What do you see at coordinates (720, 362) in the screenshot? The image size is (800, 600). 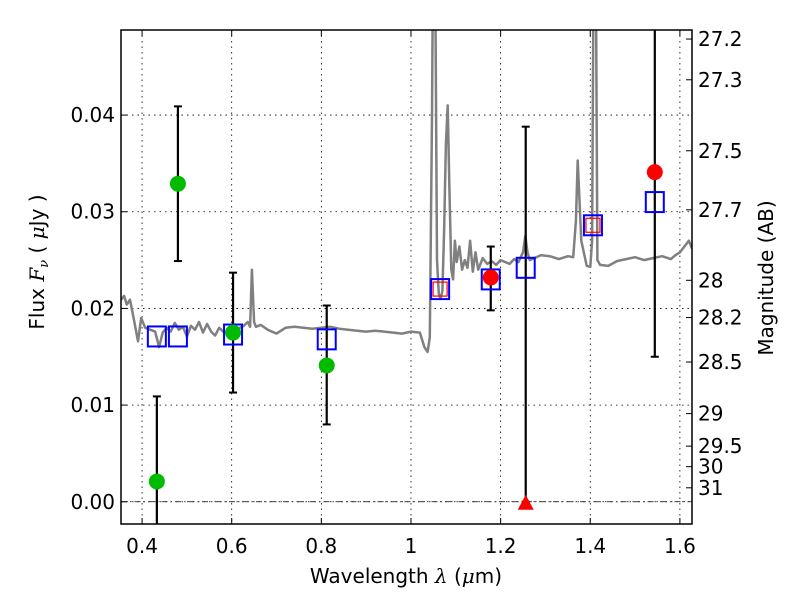 I see `y2-tick-label: 28.5` at bounding box center [720, 362].